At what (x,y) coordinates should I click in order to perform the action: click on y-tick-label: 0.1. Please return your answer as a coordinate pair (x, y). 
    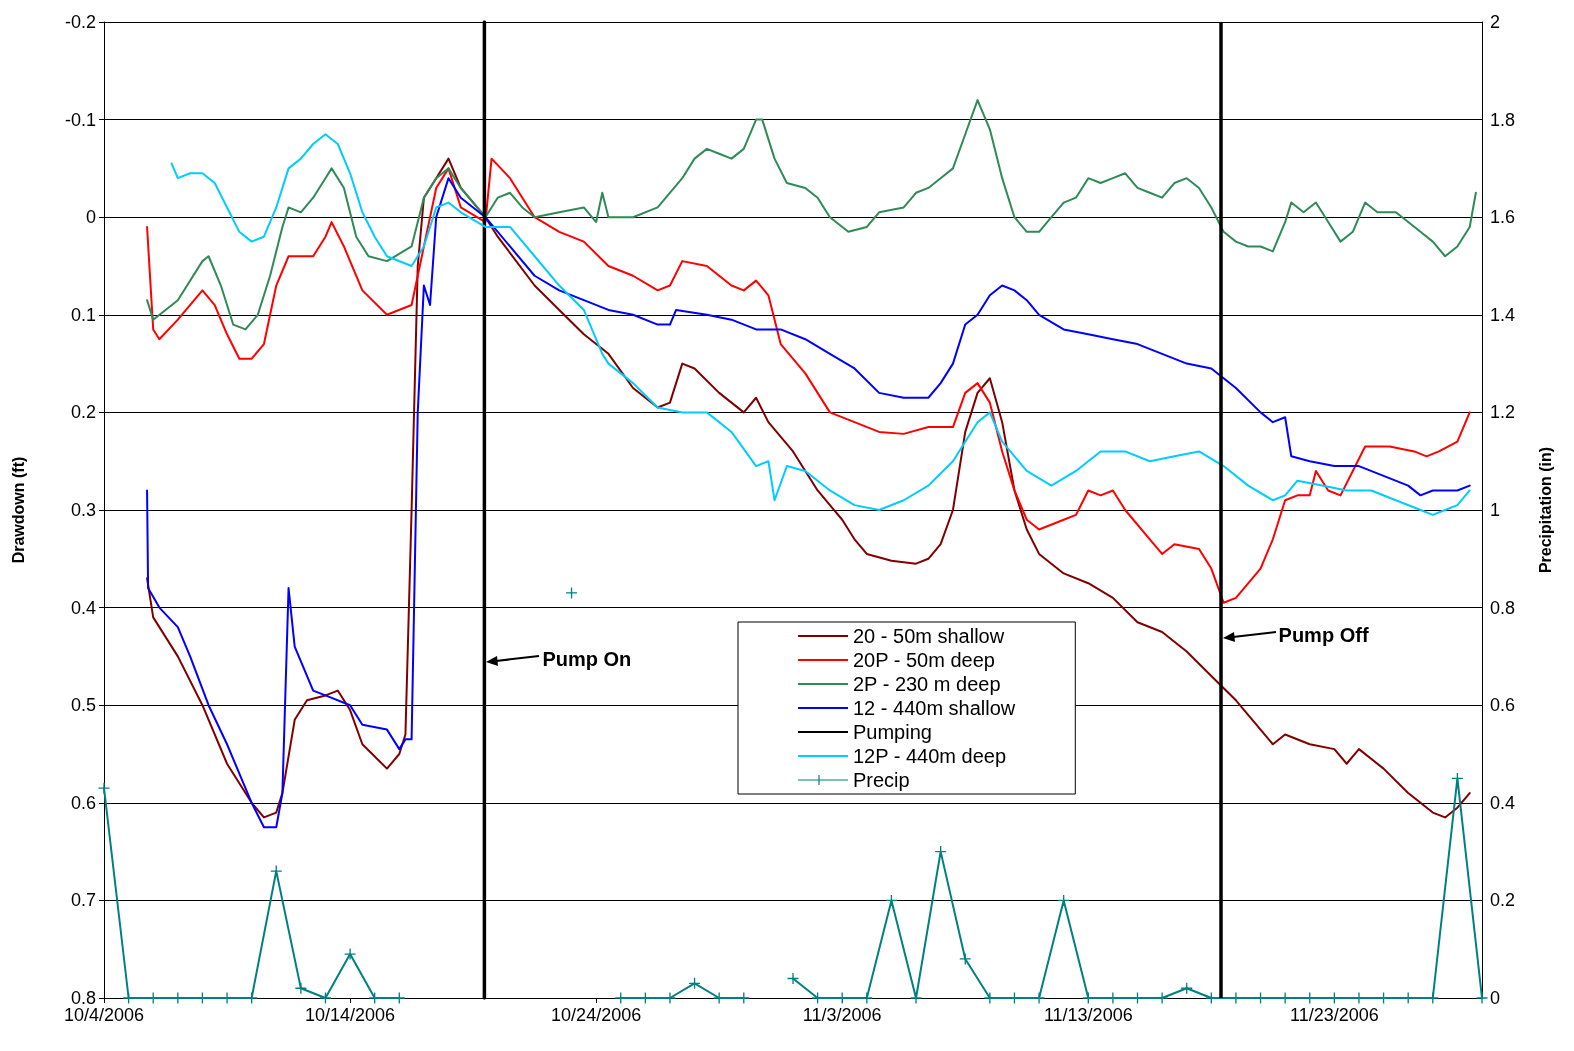
    Looking at the image, I should click on (83, 314).